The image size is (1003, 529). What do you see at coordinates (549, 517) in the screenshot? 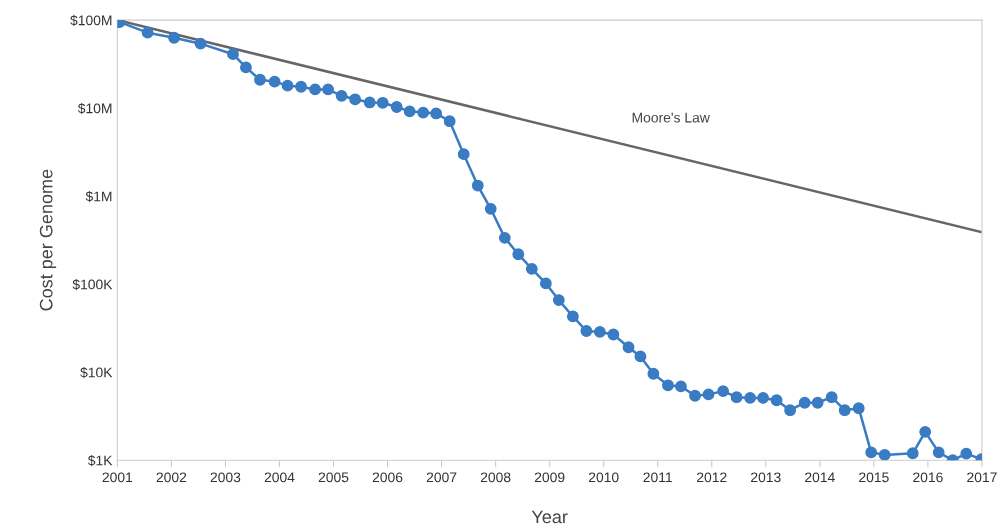
I see `x-axis-title: Year` at bounding box center [549, 517].